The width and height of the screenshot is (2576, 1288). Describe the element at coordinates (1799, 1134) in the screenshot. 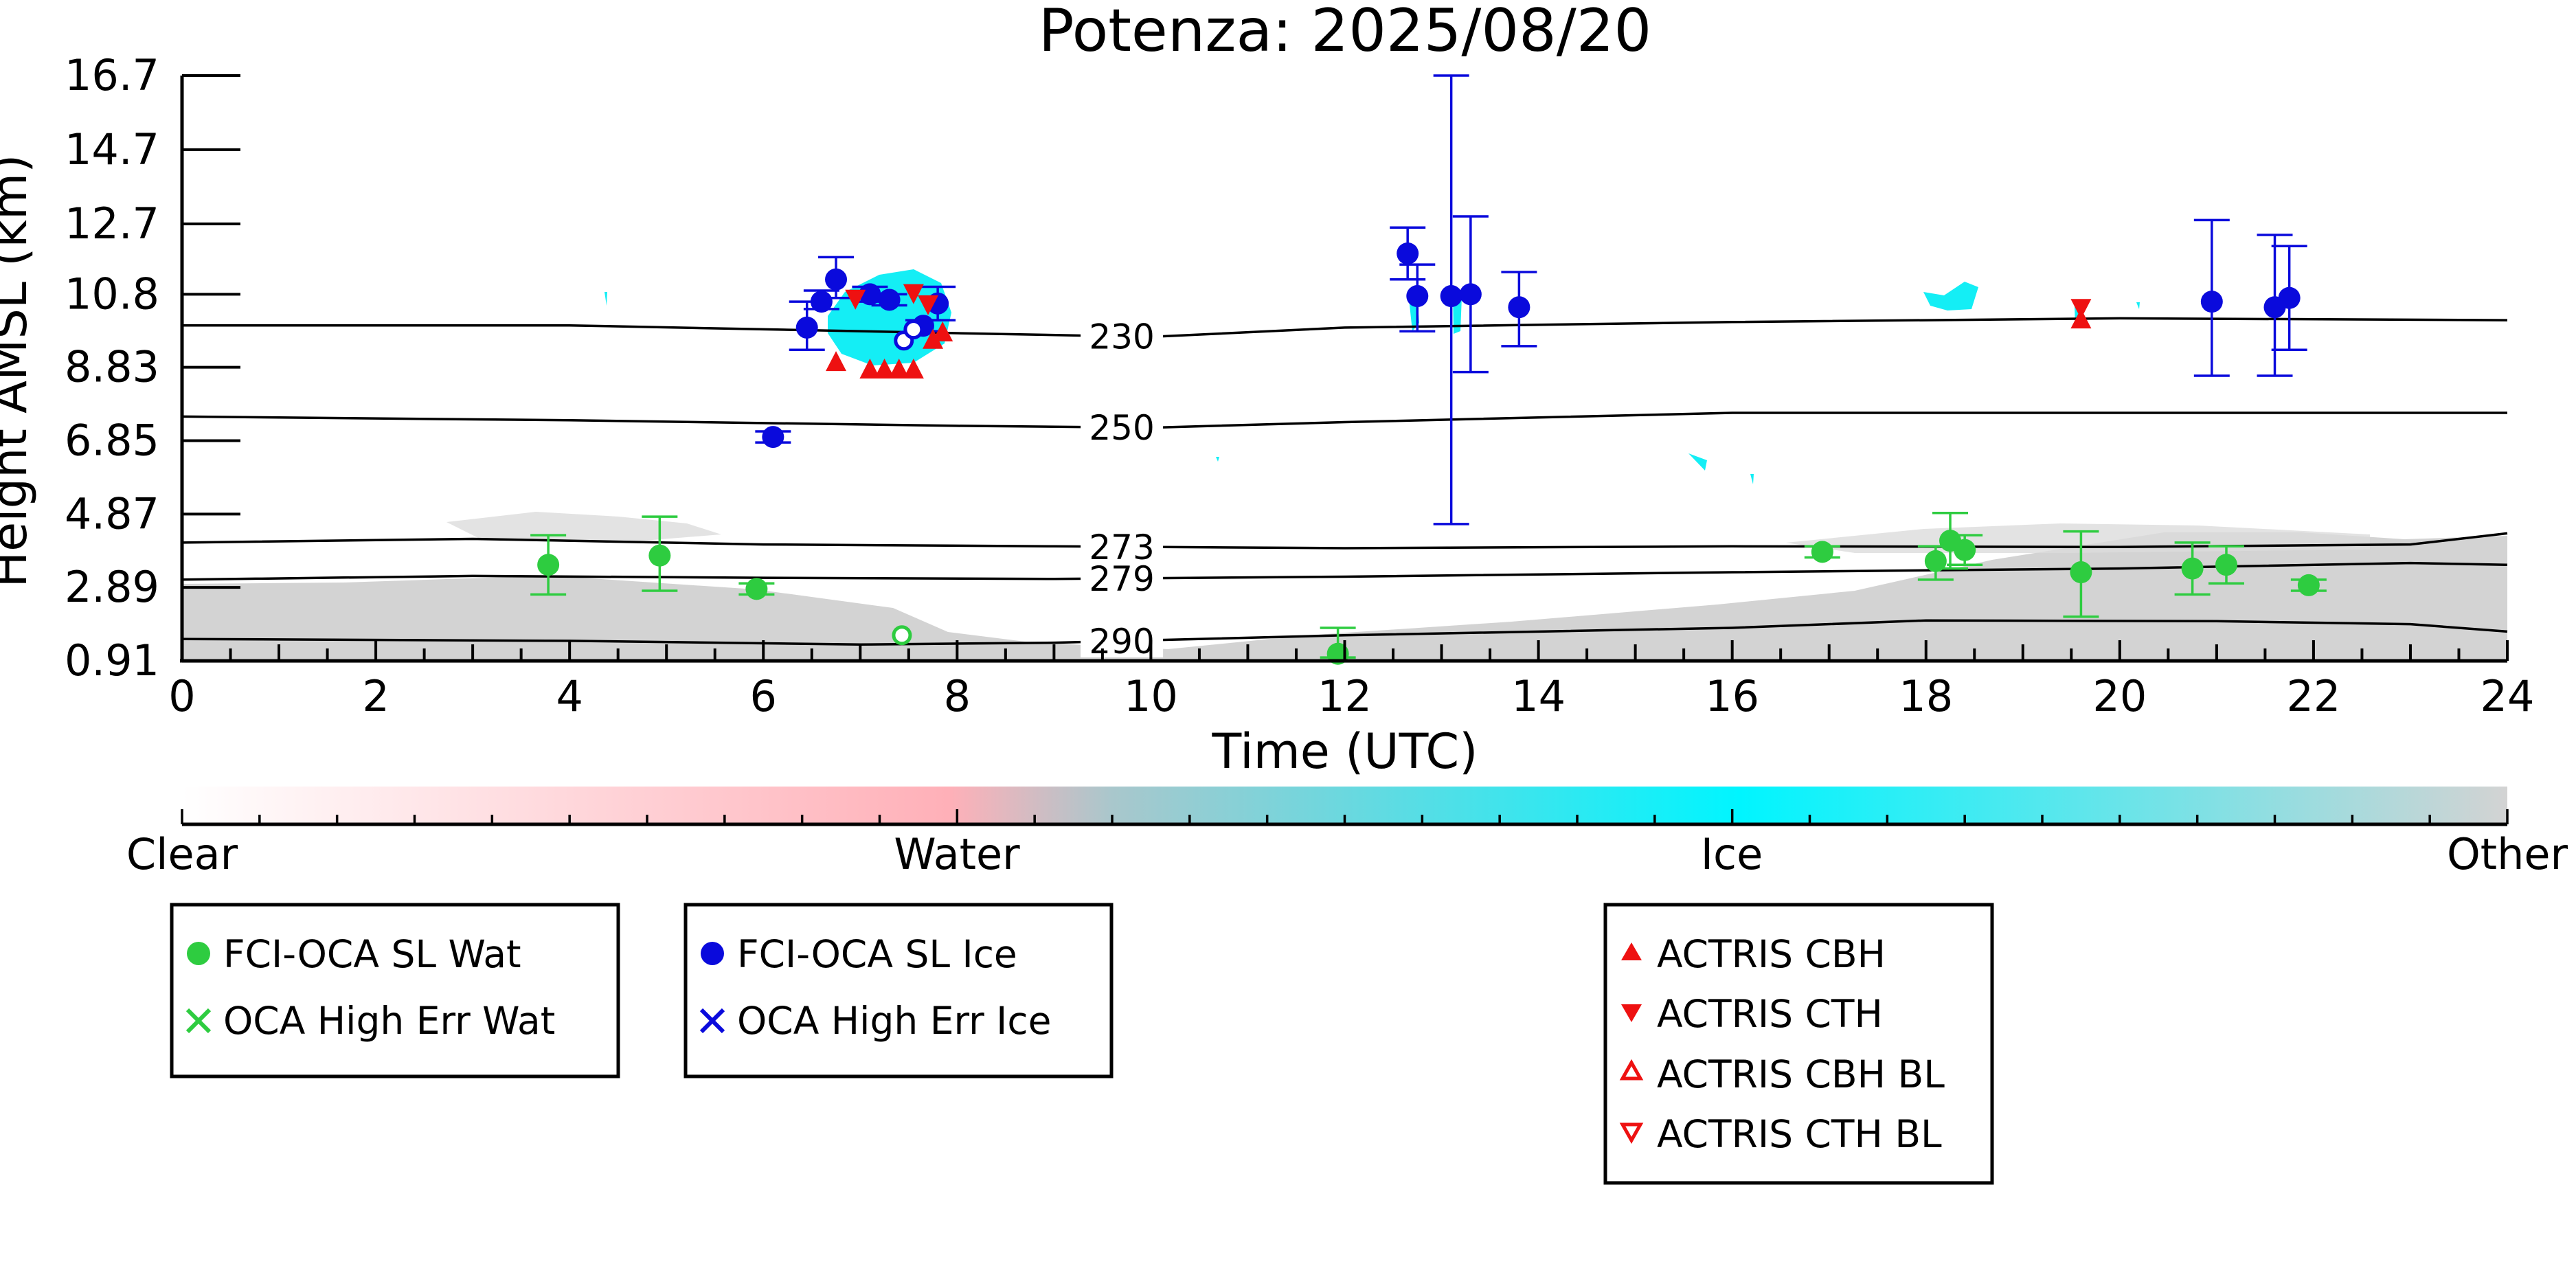

I see `legend-label-cth-bl: ACTRIS CTH BL` at that location.